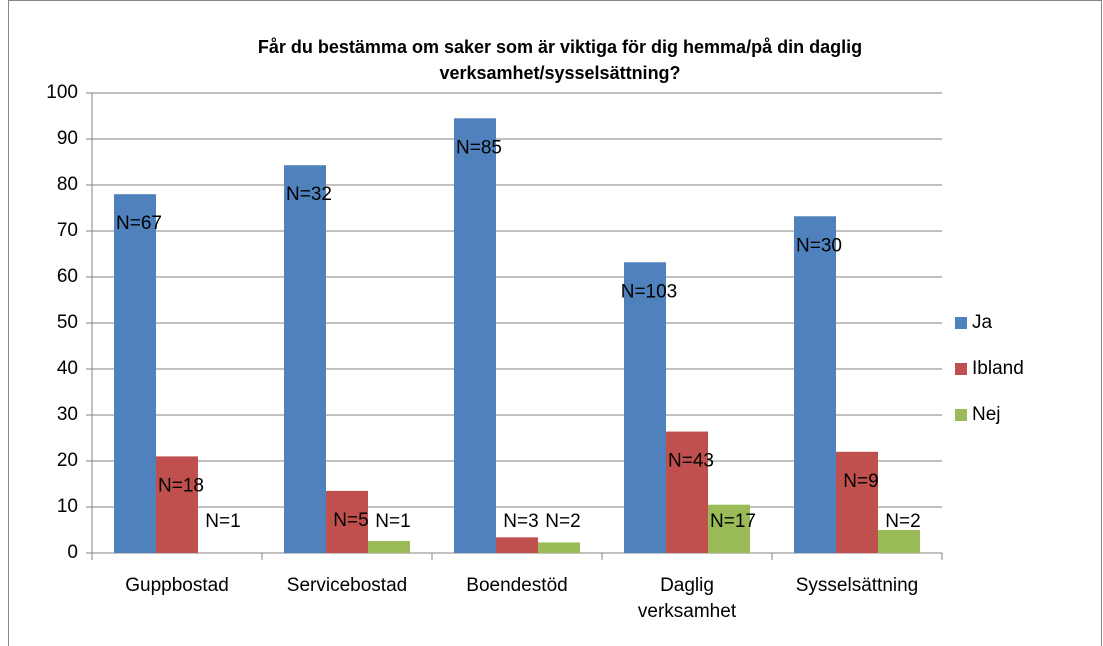 This screenshot has height=646, width=1103. What do you see at coordinates (67, 322) in the screenshot?
I see `y-tick-label: 50` at bounding box center [67, 322].